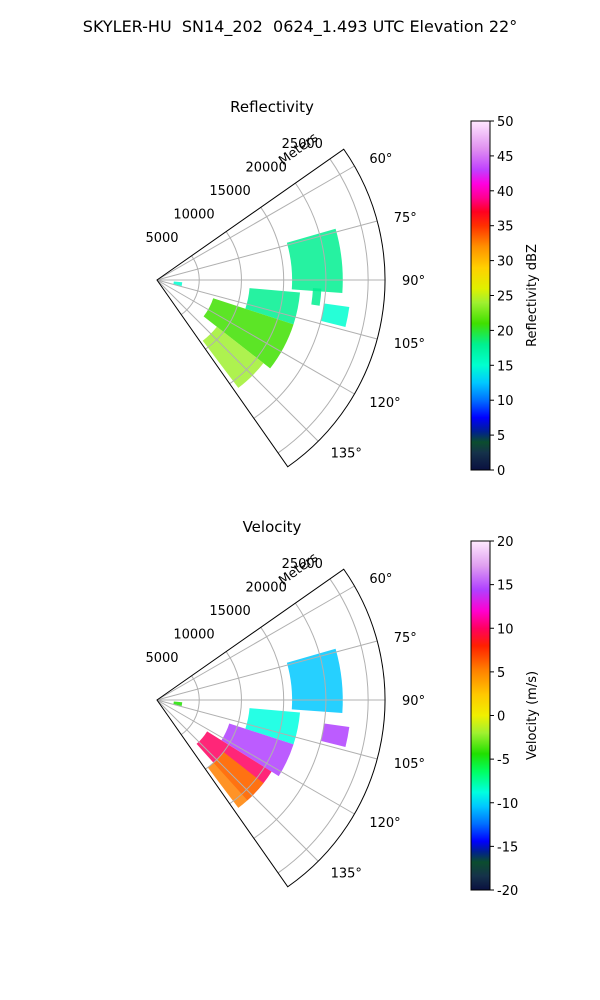 The image size is (600, 1000). Describe the element at coordinates (505, 192) in the screenshot. I see `colorbar-tick-label: 40` at that location.